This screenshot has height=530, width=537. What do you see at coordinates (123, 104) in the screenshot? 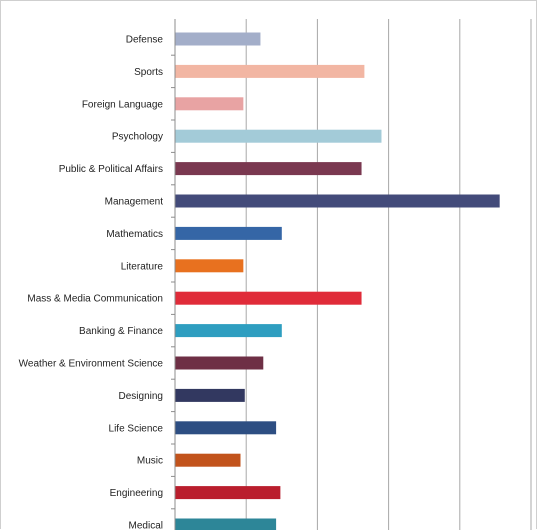
I see `category-tick-label: Foreign Language` at bounding box center [123, 104].